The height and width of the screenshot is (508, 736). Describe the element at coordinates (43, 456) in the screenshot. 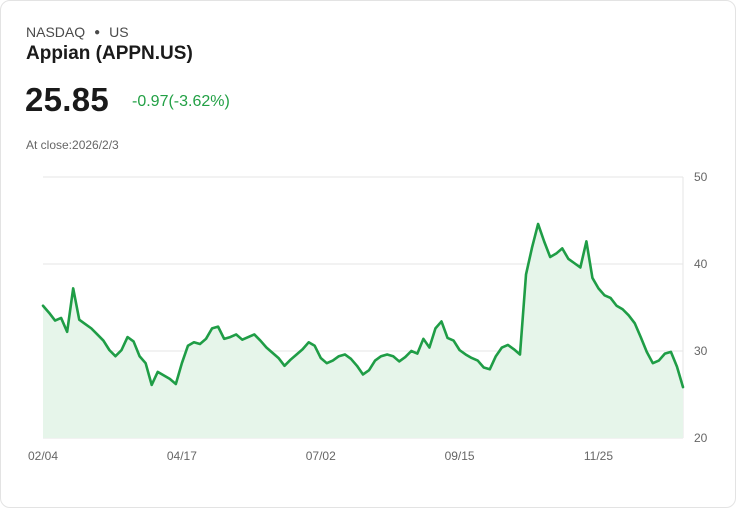

I see `x-tick-label-02-04: 02/04` at that location.